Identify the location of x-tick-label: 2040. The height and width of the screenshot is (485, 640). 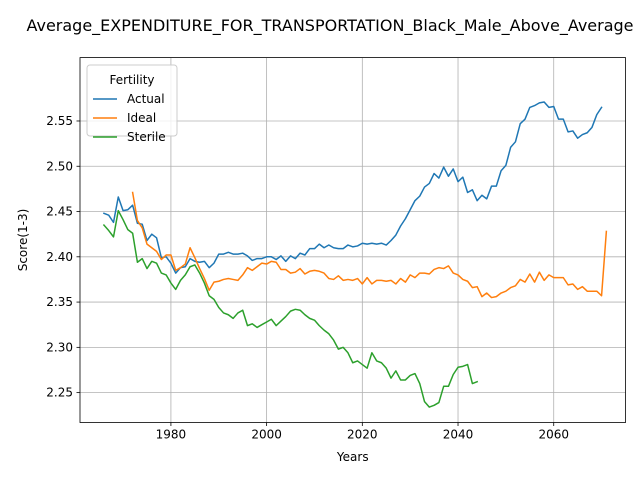
(458, 435).